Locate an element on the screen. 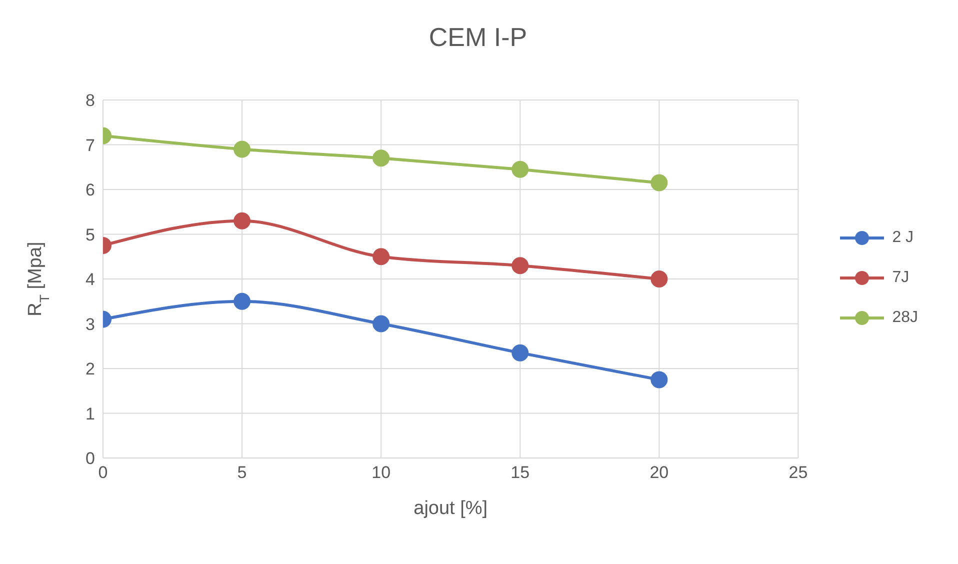 The image size is (958, 564). legend-label: 7J is located at coordinates (901, 278).